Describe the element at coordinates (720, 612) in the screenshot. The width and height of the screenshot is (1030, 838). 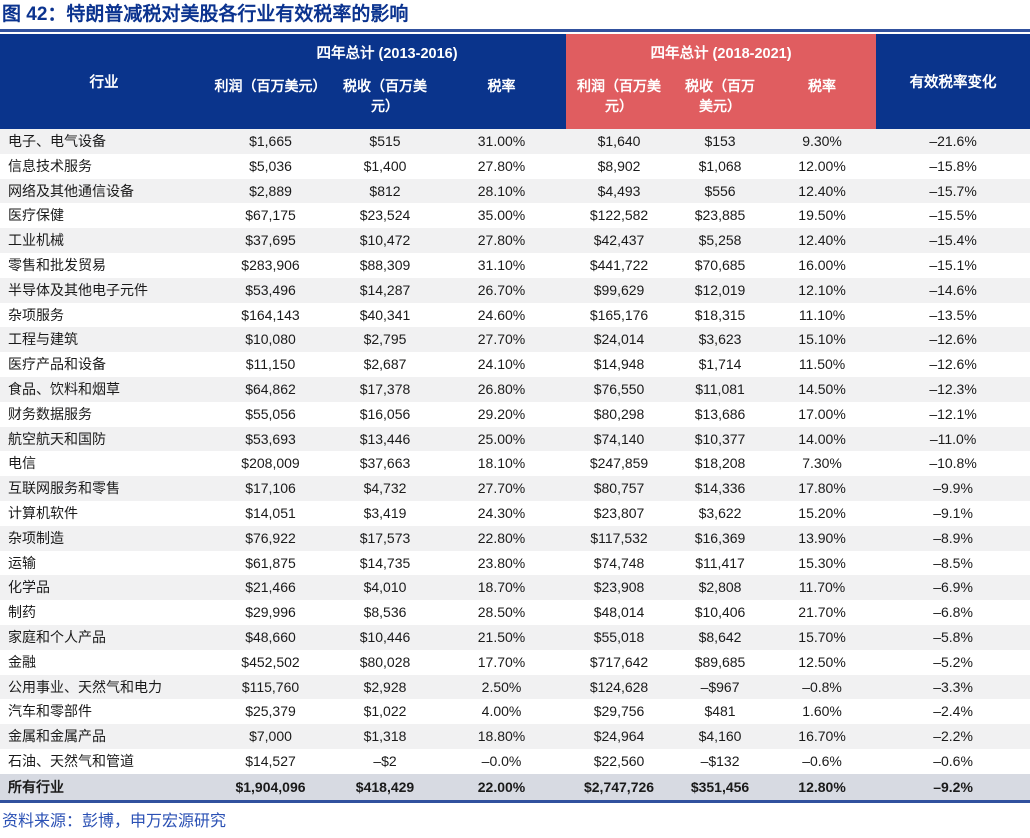
I see `value-cell: $10,406` at that location.